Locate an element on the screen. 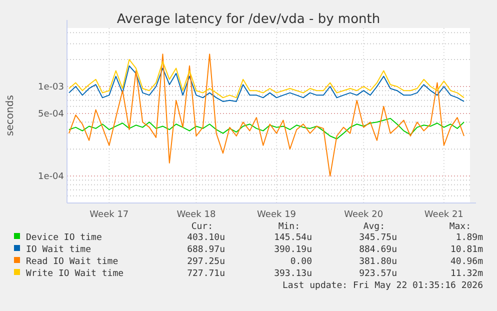 Image resolution: width=497 pixels, height=311 pixels. text: Avg: is located at coordinates (374, 227).